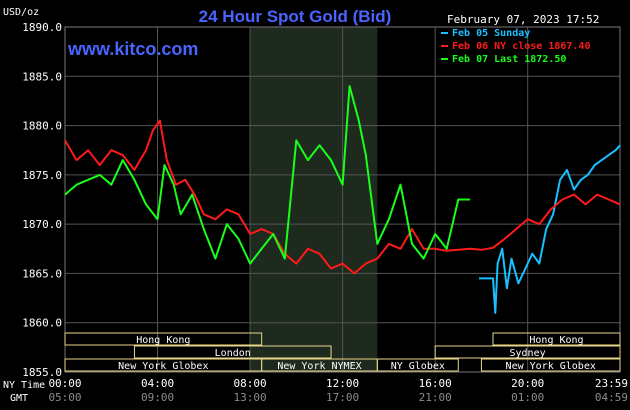  Describe the element at coordinates (42, 126) in the screenshot. I see `y-tick-label: 1880.0` at that location.